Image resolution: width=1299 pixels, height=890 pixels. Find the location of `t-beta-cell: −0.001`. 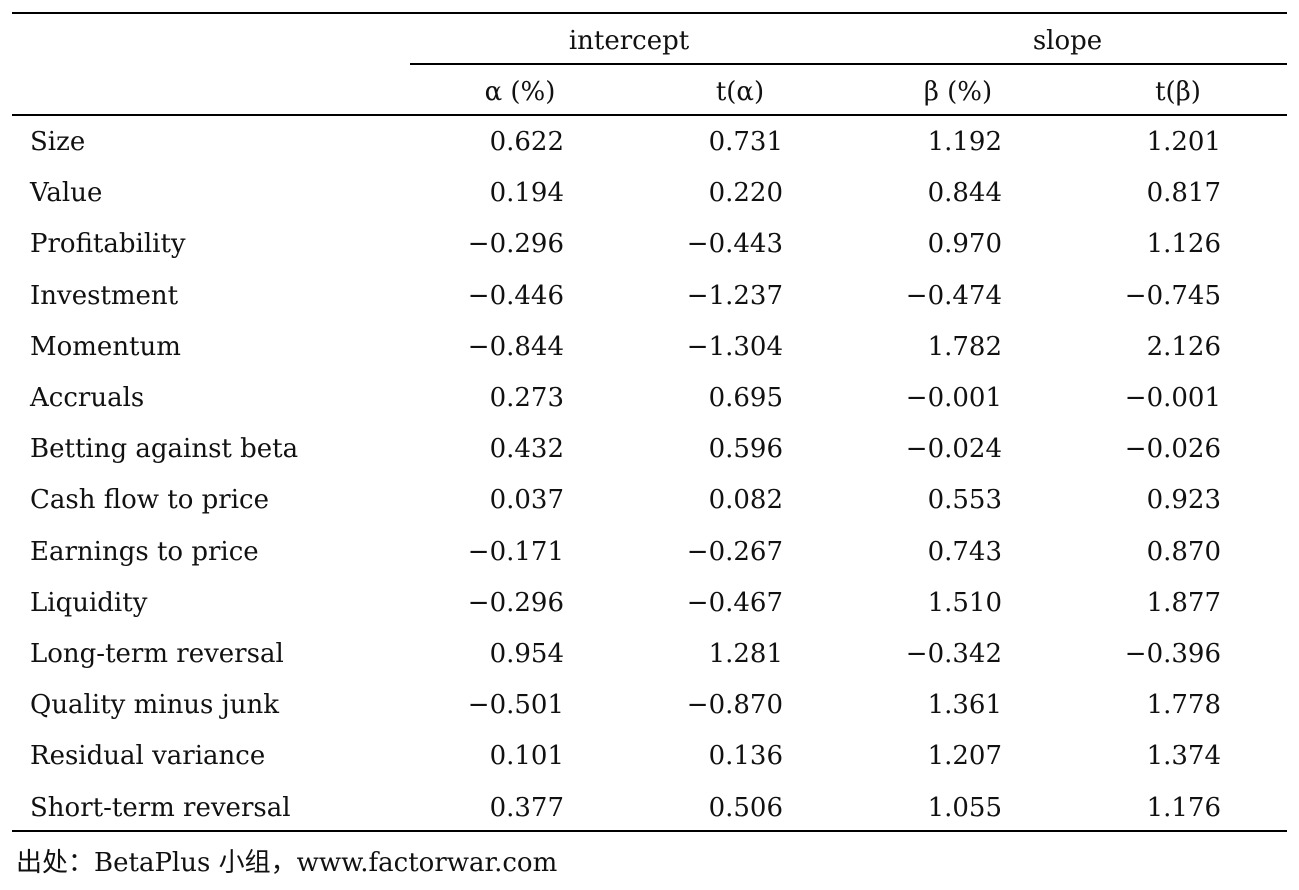

t-beta-cell: −0.001 is located at coordinates (1172, 398).